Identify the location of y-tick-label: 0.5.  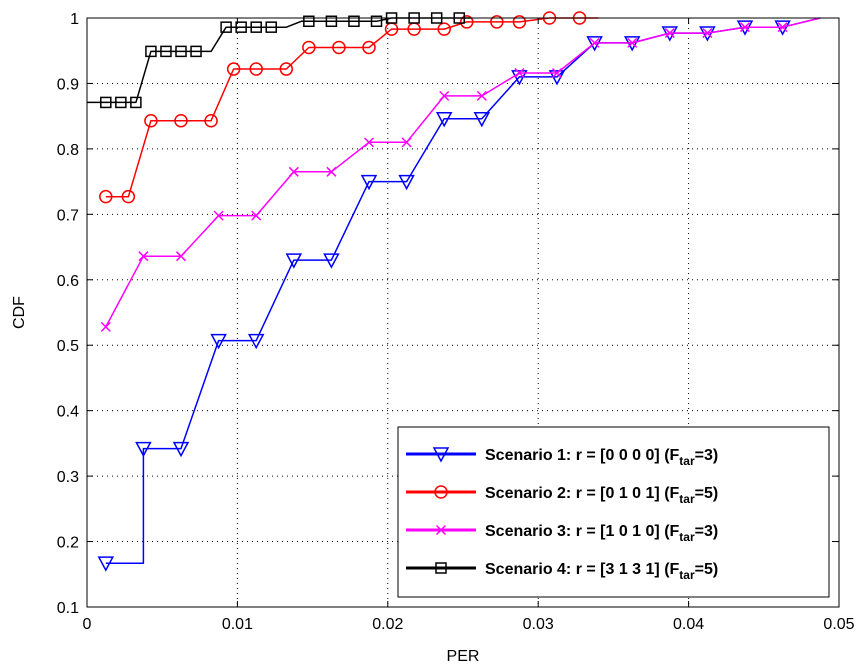
(68, 346).